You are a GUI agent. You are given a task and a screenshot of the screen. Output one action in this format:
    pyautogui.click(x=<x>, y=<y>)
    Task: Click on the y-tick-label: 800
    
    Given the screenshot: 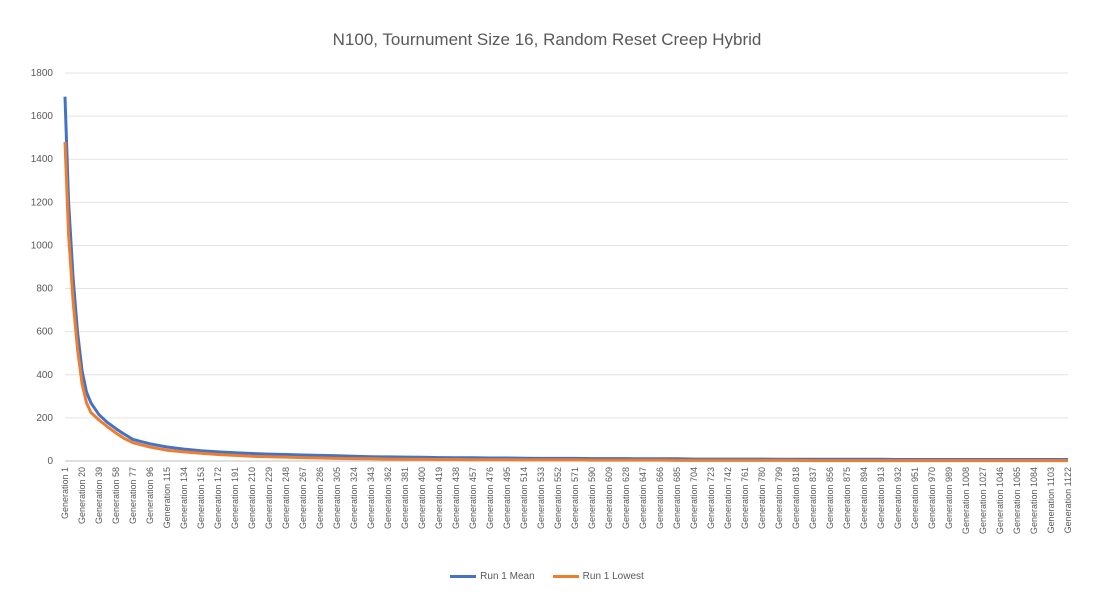 What is the action you would take?
    pyautogui.click(x=44, y=289)
    